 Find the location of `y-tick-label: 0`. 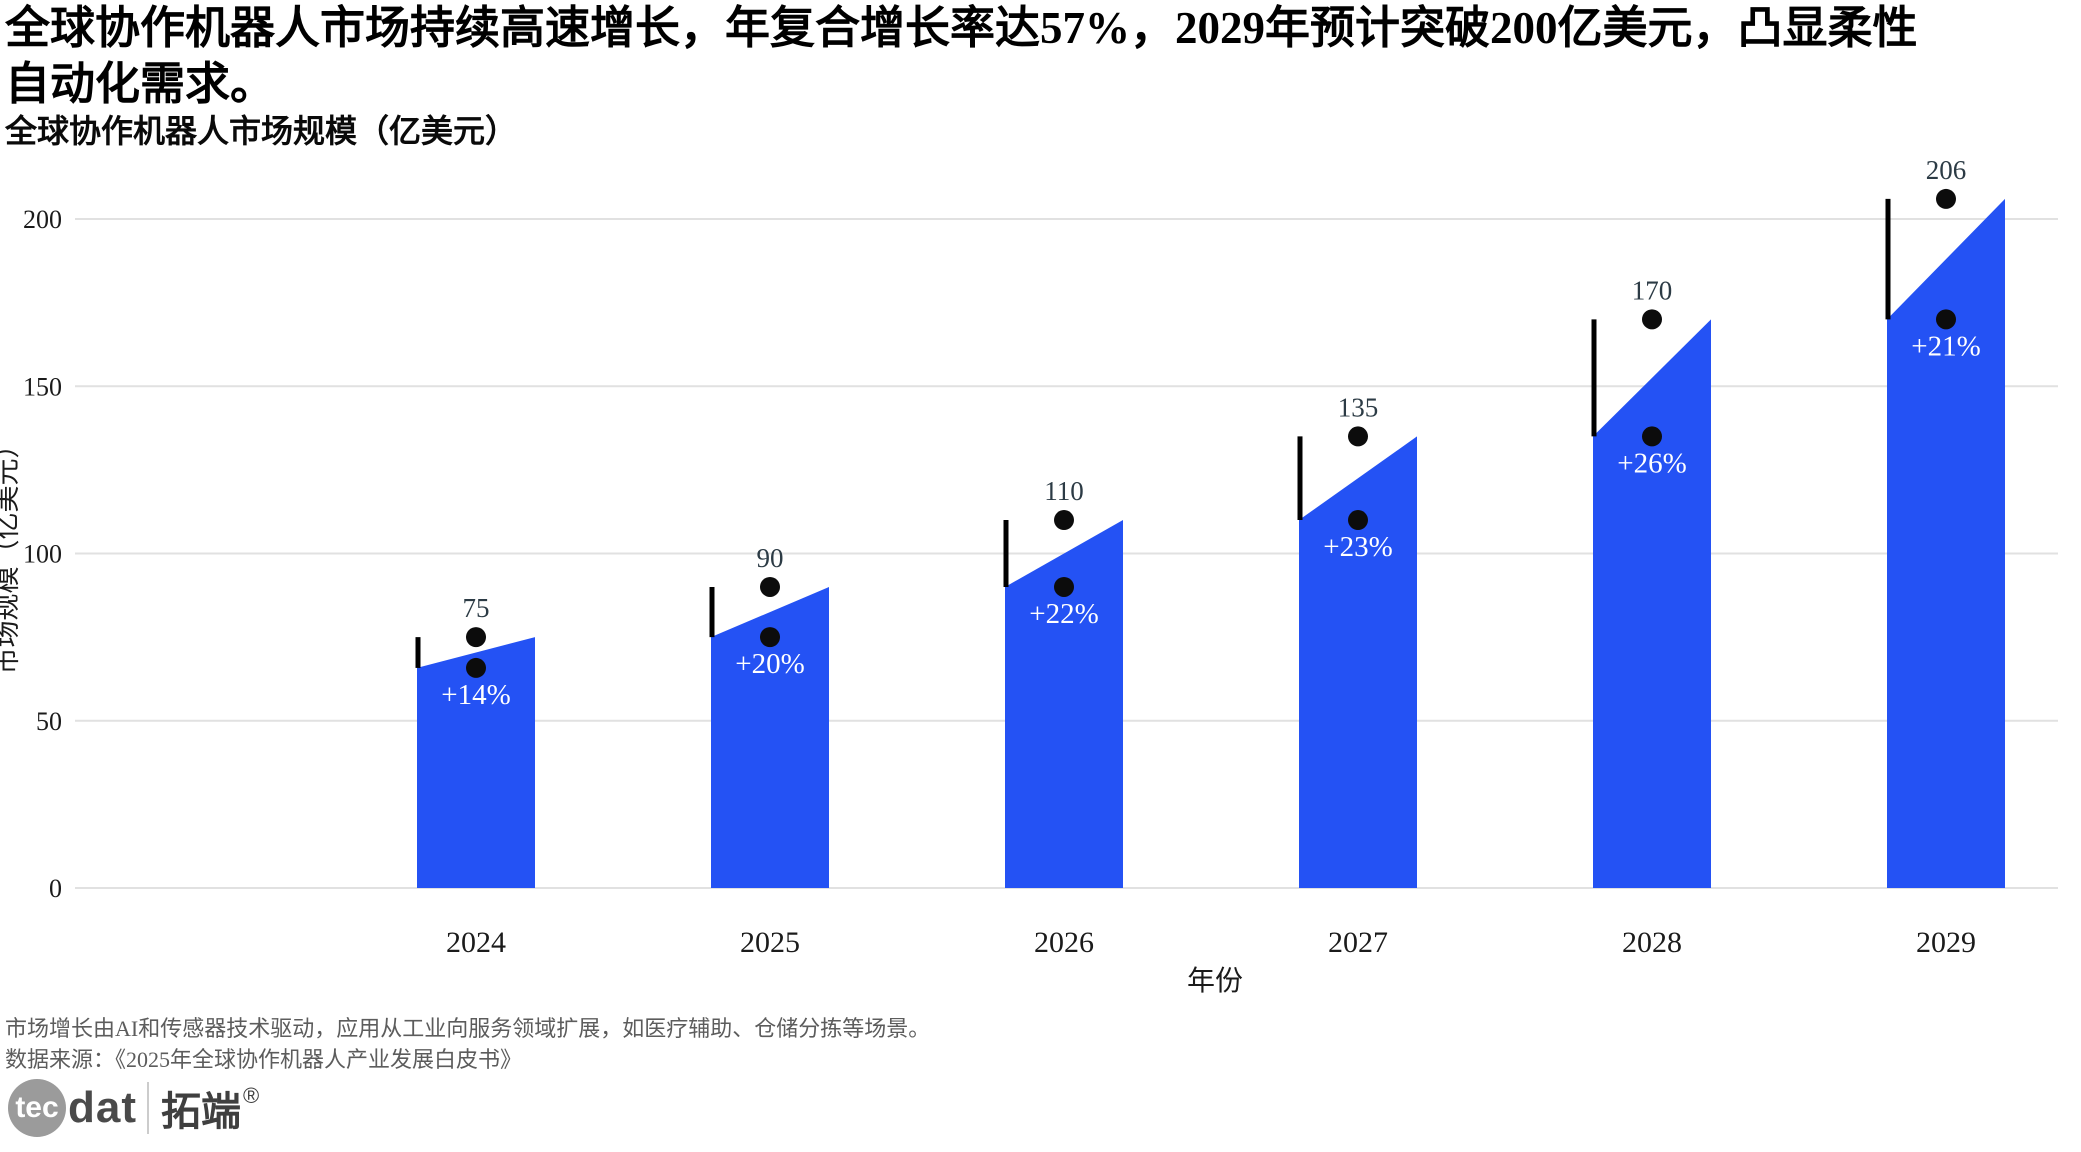

y-tick-label: 0 is located at coordinates (55, 888).